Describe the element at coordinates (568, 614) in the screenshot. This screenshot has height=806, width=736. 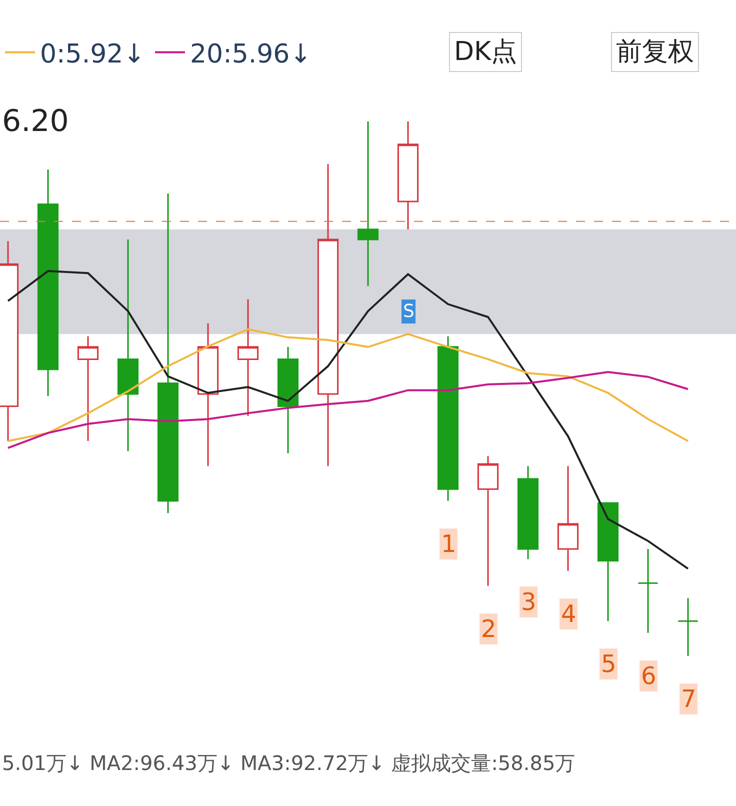
I see `annotation: 4` at that location.